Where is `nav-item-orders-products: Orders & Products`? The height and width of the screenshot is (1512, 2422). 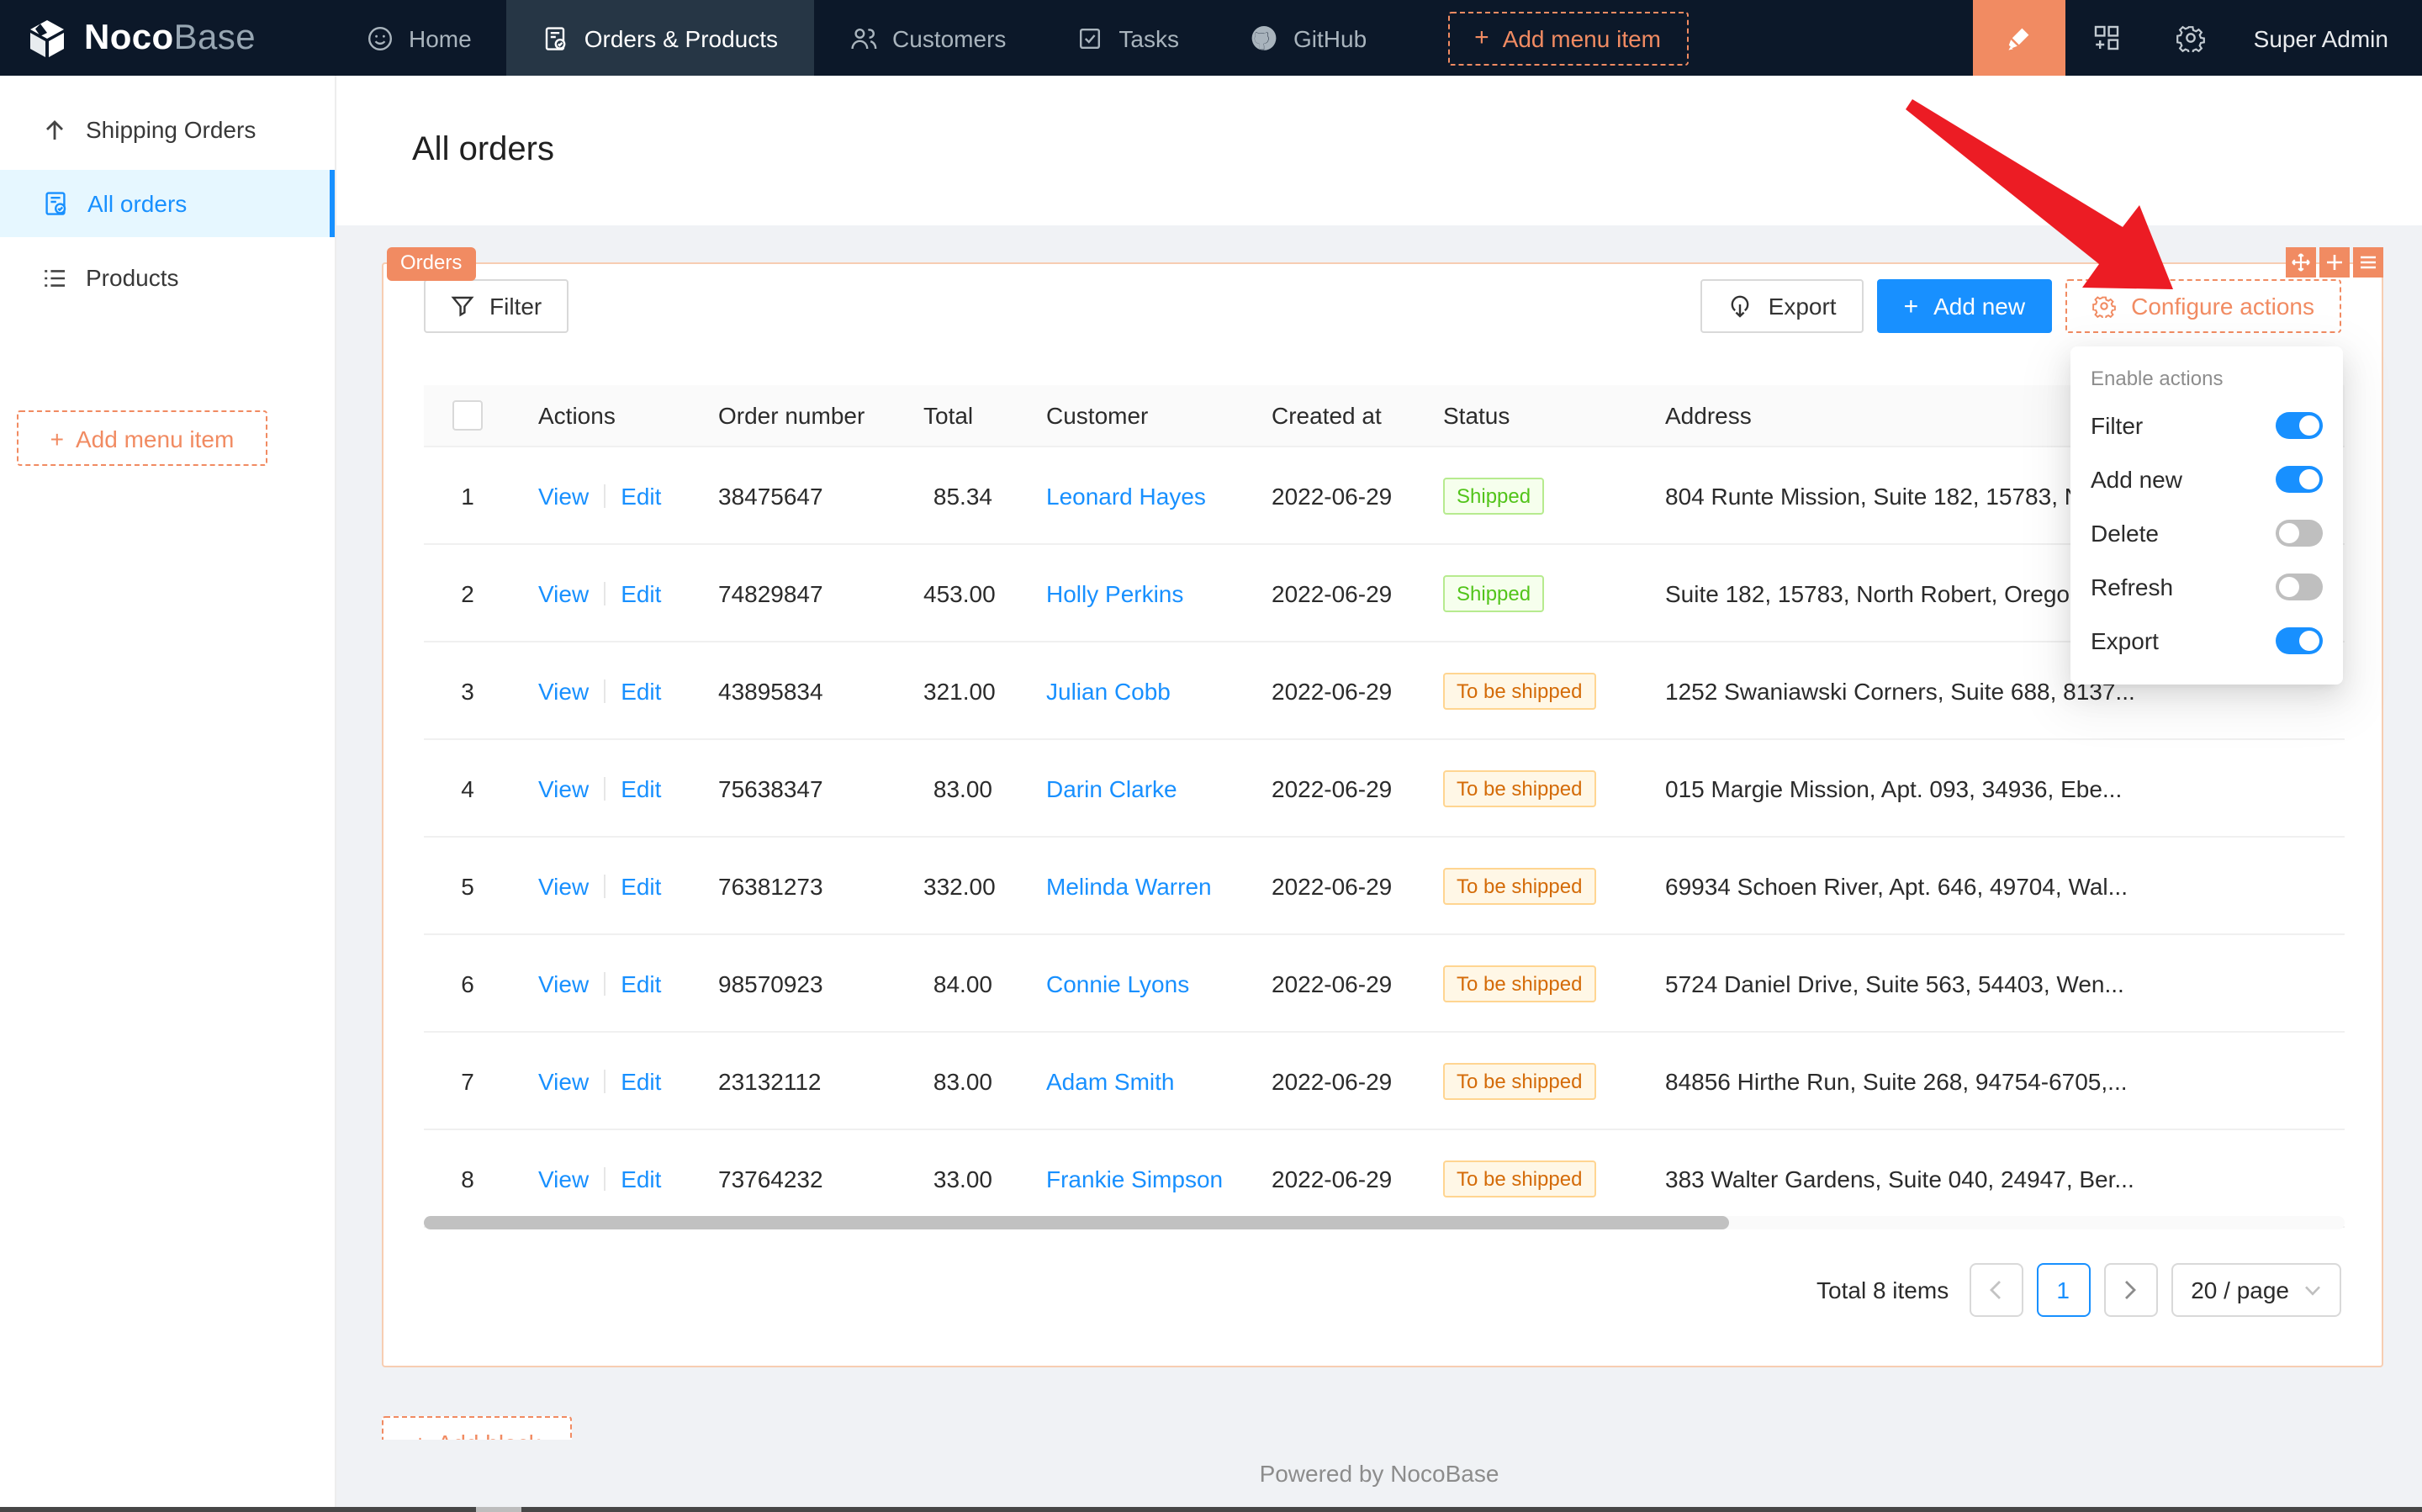
nav-item-orders-products: Orders & Products is located at coordinates (660, 38).